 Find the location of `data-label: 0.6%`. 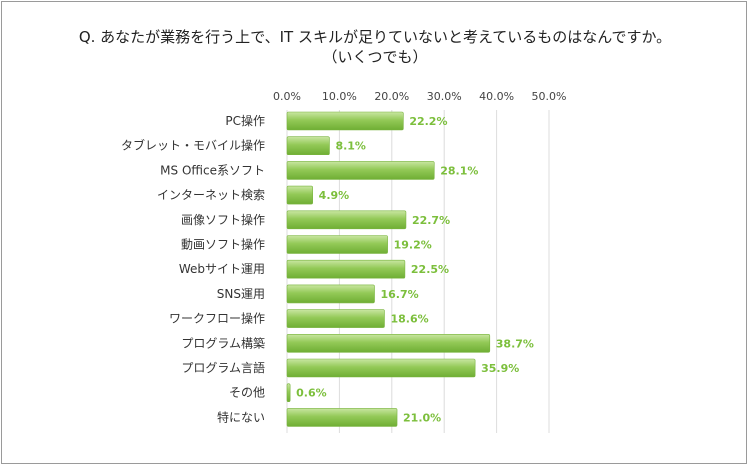

data-label: 0.6% is located at coordinates (311, 393).